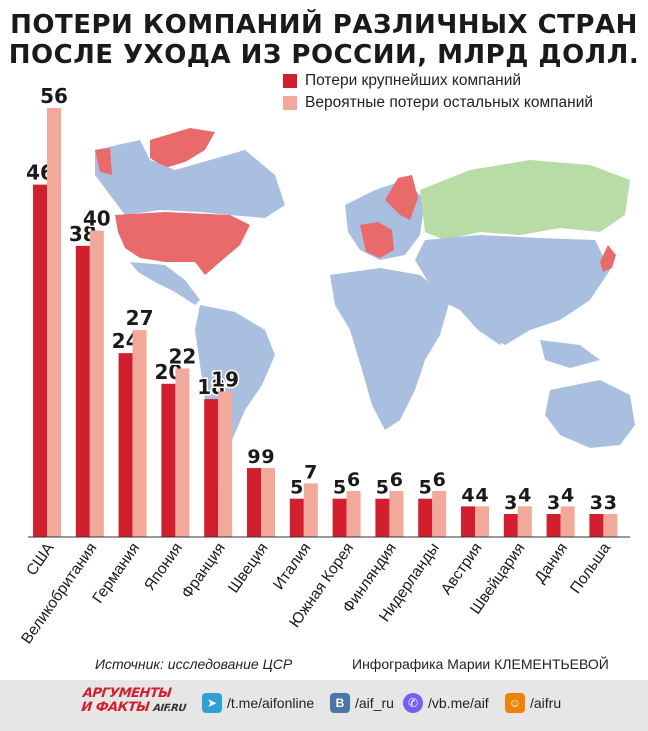 This screenshot has height=731, width=648. I want to click on value-label-other-9: 6, so click(439, 480).